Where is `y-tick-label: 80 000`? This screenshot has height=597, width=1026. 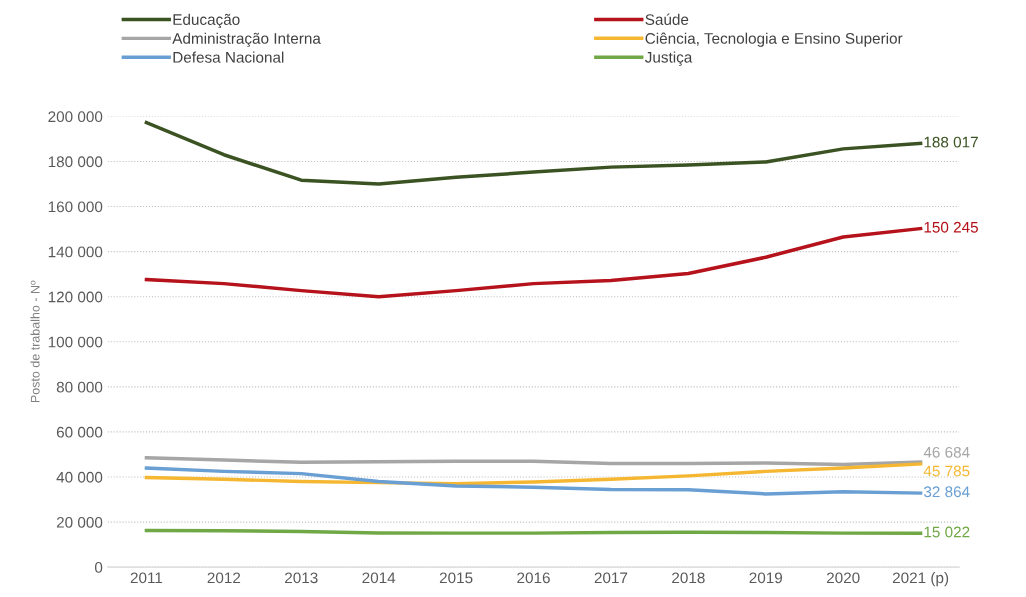 y-tick-label: 80 000 is located at coordinates (79, 387).